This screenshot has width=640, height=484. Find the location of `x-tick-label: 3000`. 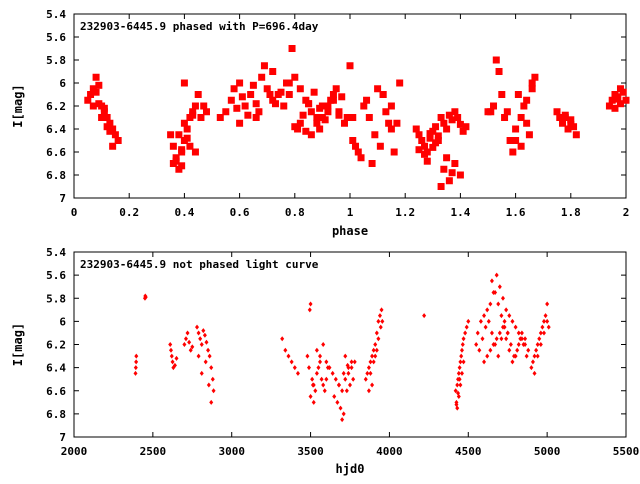

x-tick-label: 3000 is located at coordinates (231, 451).